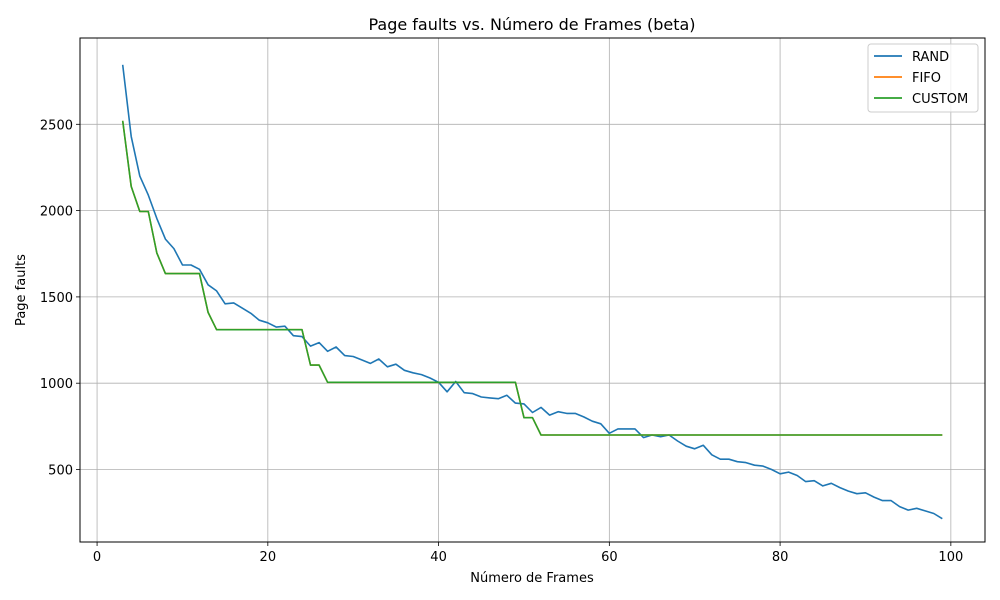 This screenshot has width=1000, height=600. What do you see at coordinates (56, 125) in the screenshot?
I see `y-tick-label: 2500` at bounding box center [56, 125].